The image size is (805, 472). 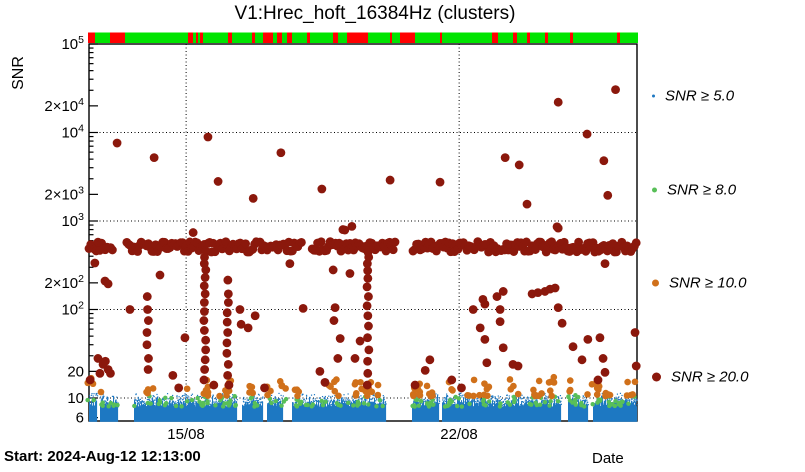 I want to click on legend-label-snr20: SNR ≥ 20.0, so click(x=710, y=377).